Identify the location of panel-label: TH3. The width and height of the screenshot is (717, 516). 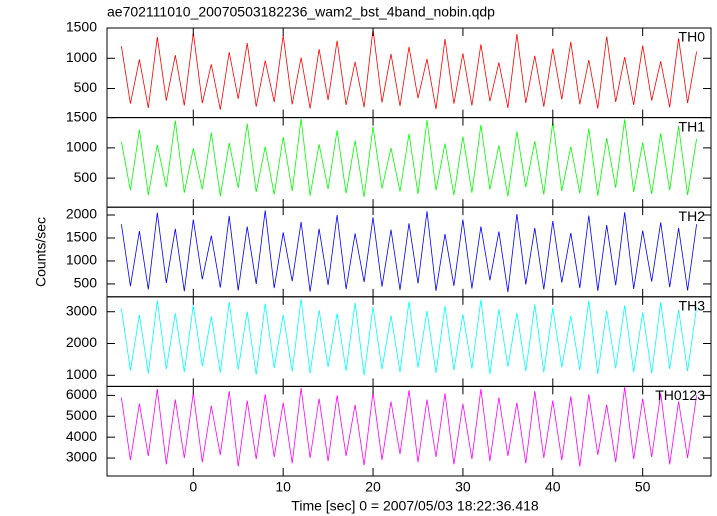
(692, 306).